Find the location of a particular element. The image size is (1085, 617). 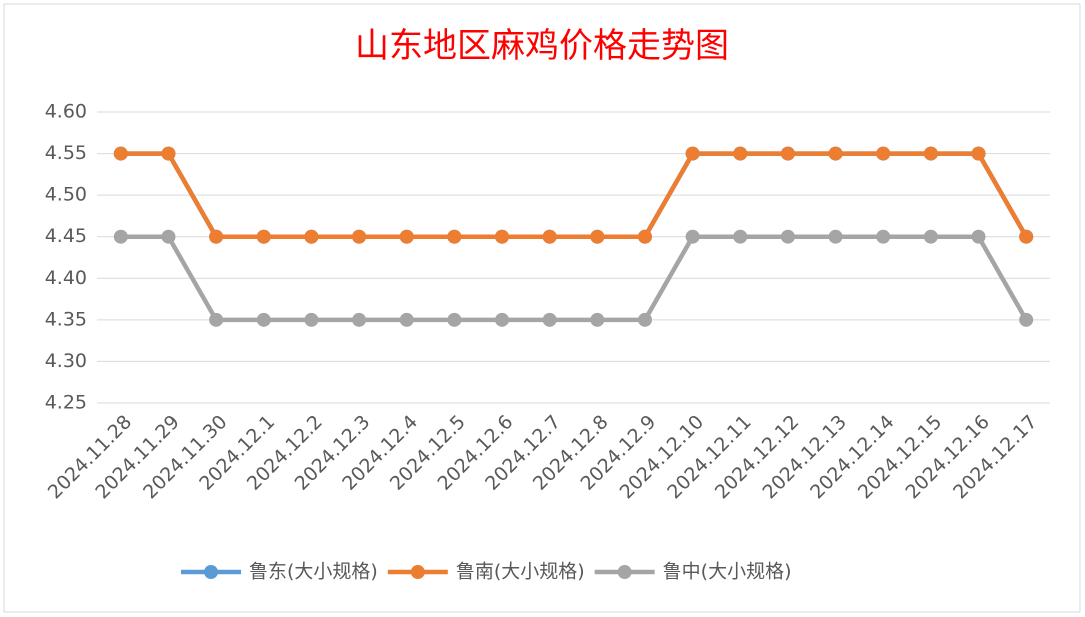

y-tick-label: 4.25 is located at coordinates (66, 403).